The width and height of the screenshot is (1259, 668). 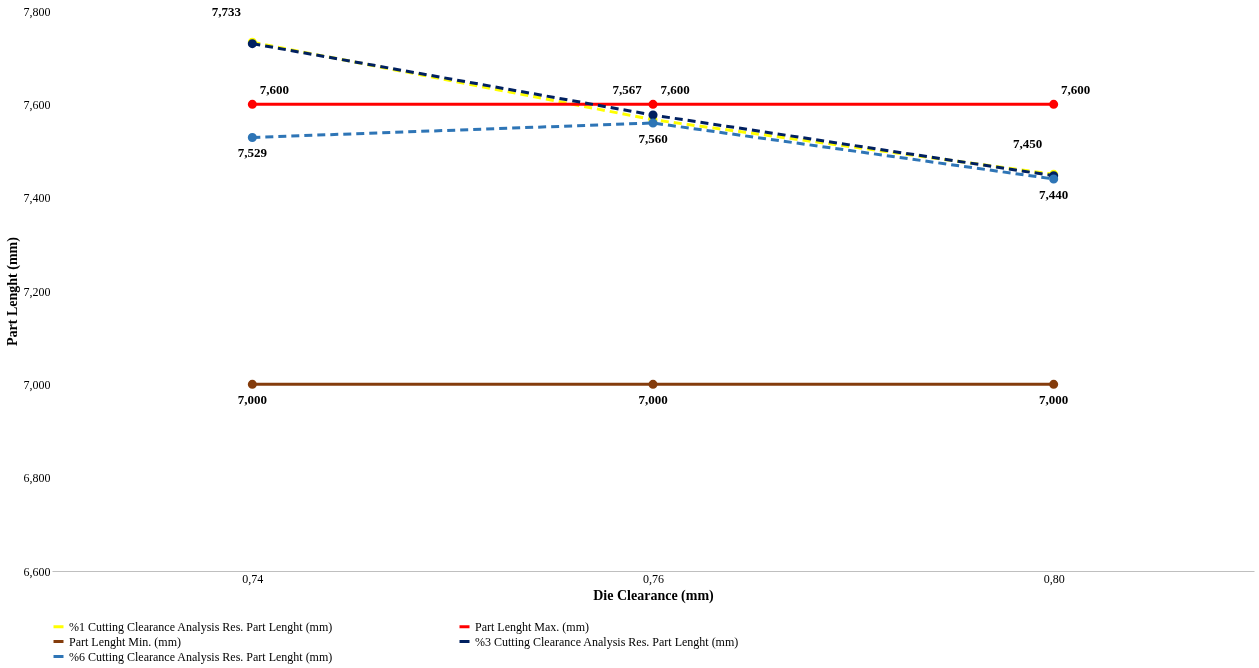 What do you see at coordinates (37, 571) in the screenshot?
I see `y-tick-label: 6,600` at bounding box center [37, 571].